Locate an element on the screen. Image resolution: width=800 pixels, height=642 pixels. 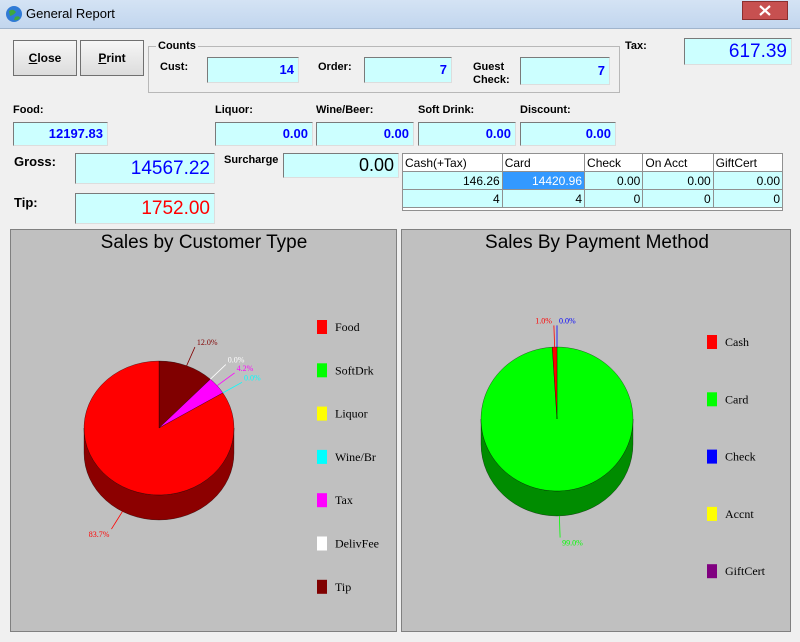
window-title: General Report is located at coordinates (70, 13).